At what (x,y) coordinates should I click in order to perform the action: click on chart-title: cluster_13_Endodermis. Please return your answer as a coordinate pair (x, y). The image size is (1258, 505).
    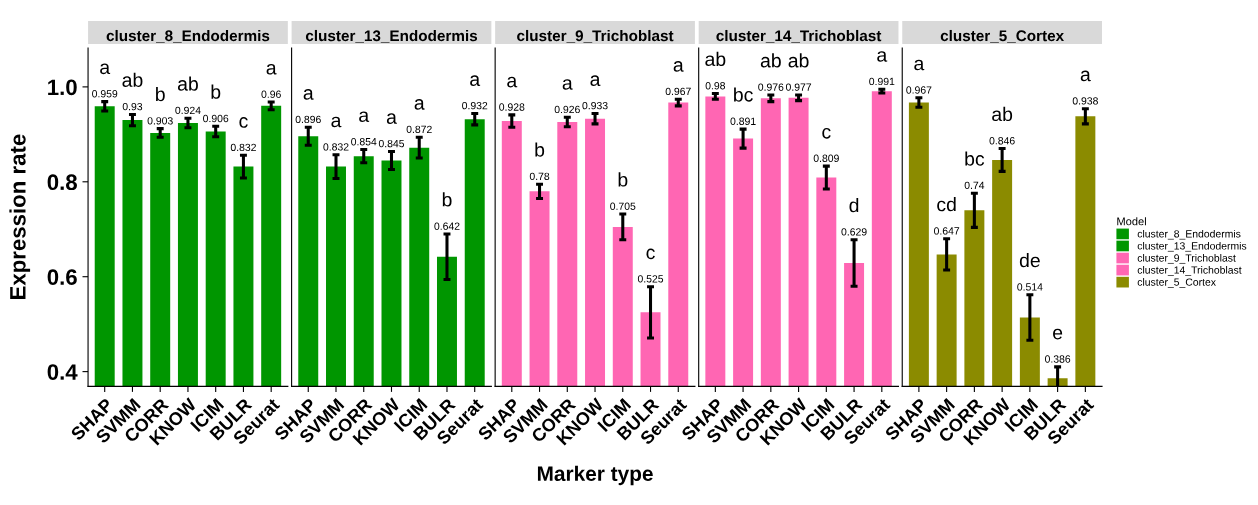
    Looking at the image, I should click on (391, 36).